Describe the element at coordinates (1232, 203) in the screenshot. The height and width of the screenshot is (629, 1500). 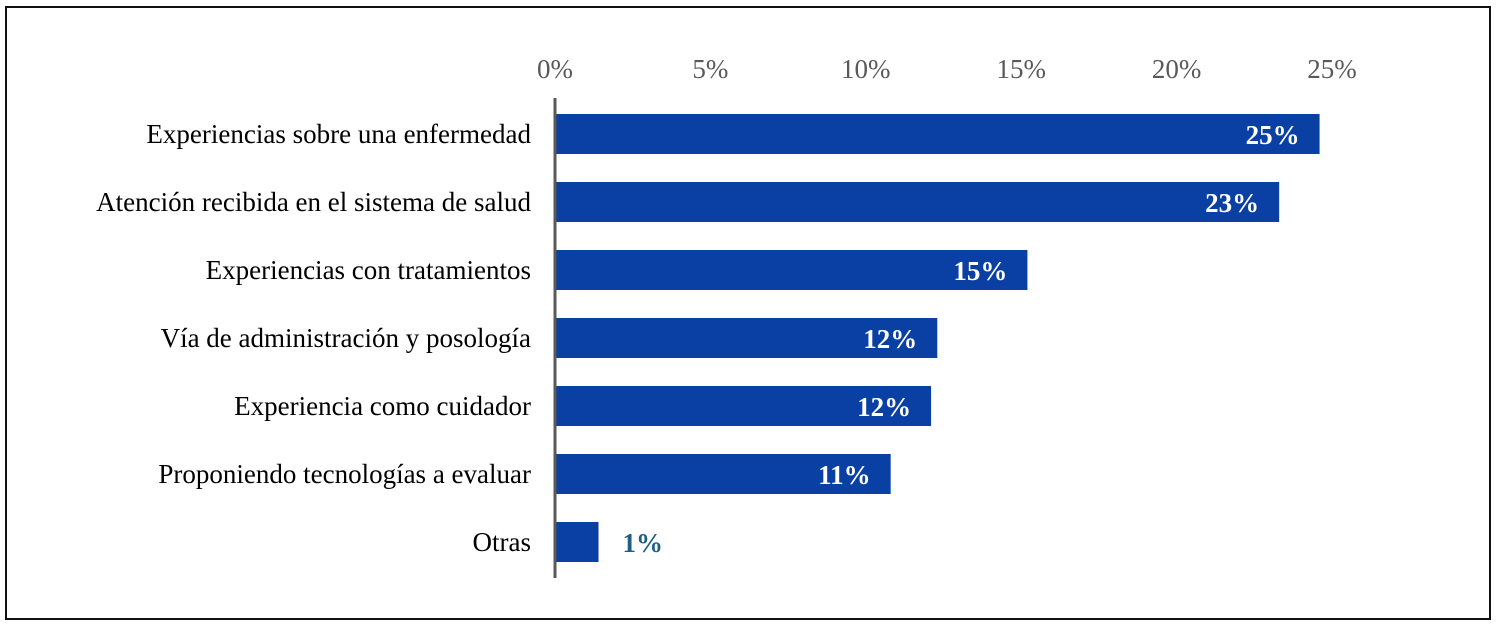
I see `data-label: 23%` at that location.